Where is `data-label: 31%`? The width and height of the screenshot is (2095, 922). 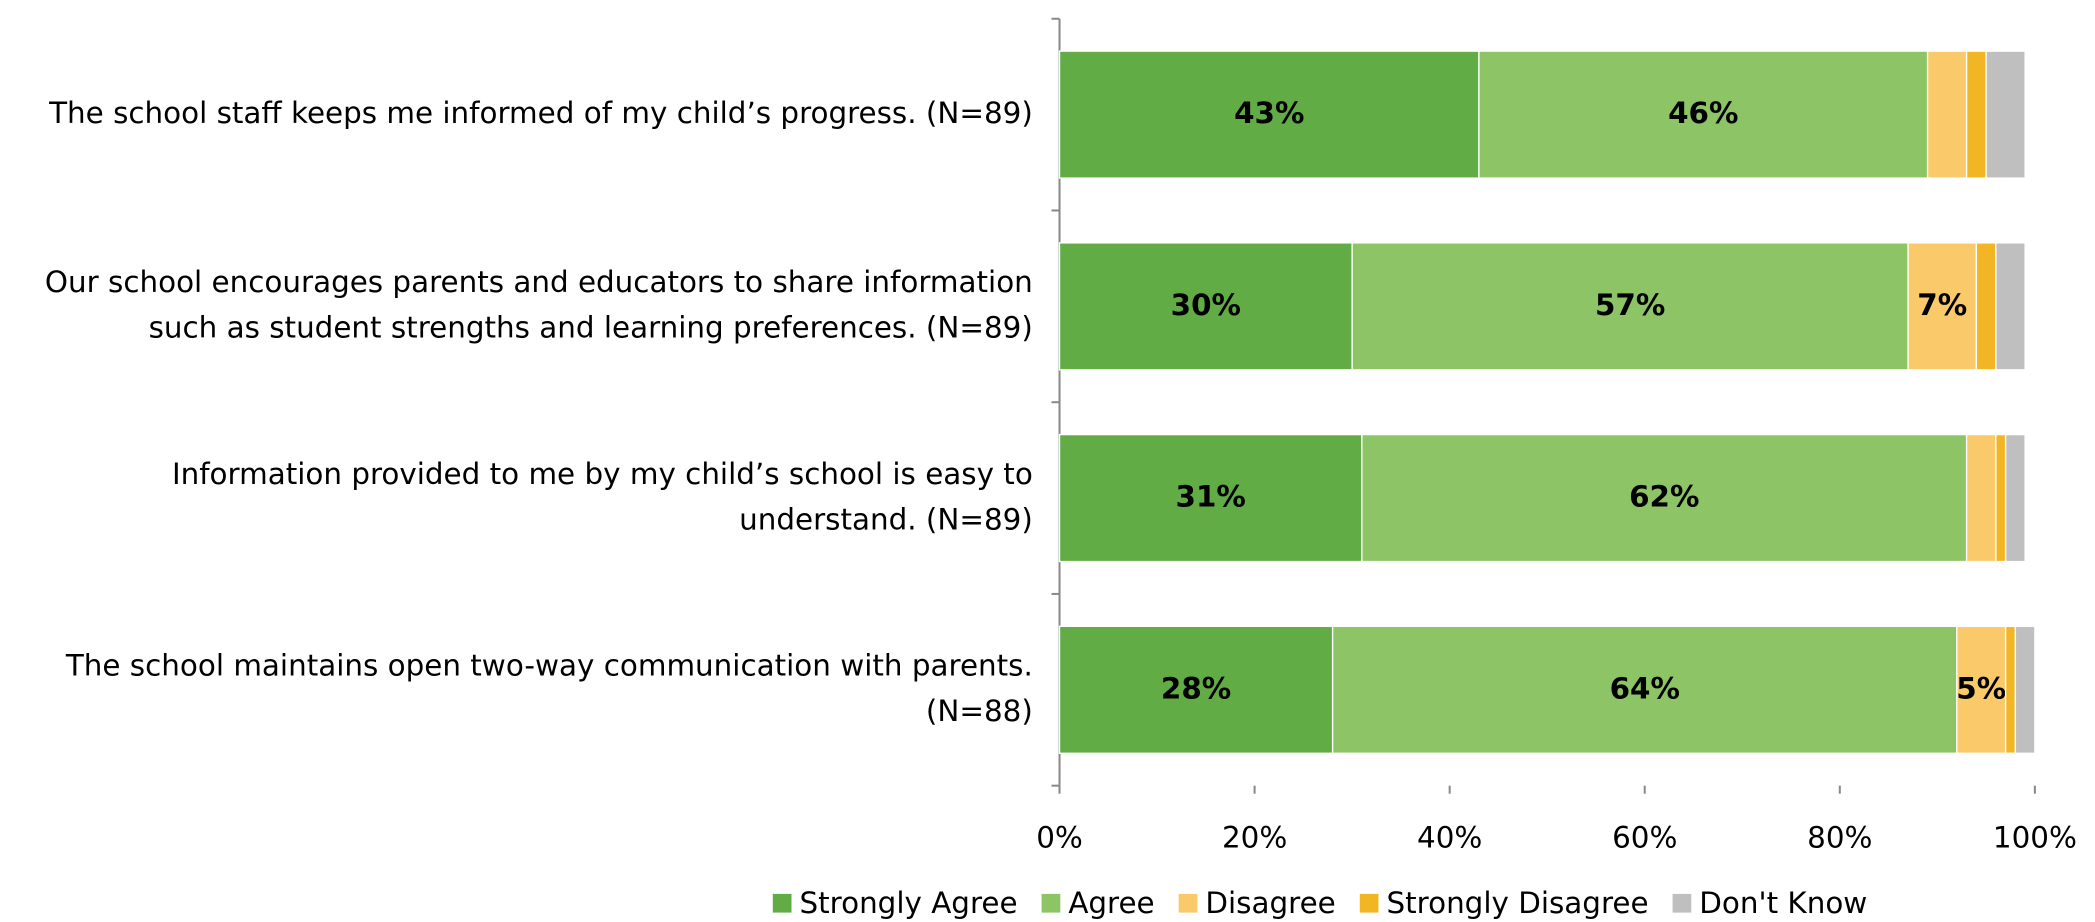 data-label: 31% is located at coordinates (1211, 497).